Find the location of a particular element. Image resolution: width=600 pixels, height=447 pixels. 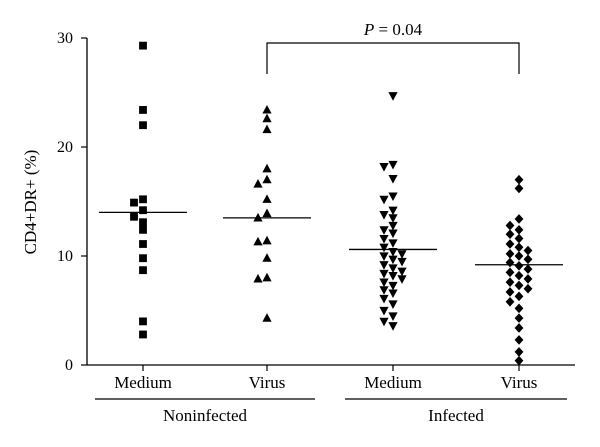

bracket is located at coordinates (393, 58).